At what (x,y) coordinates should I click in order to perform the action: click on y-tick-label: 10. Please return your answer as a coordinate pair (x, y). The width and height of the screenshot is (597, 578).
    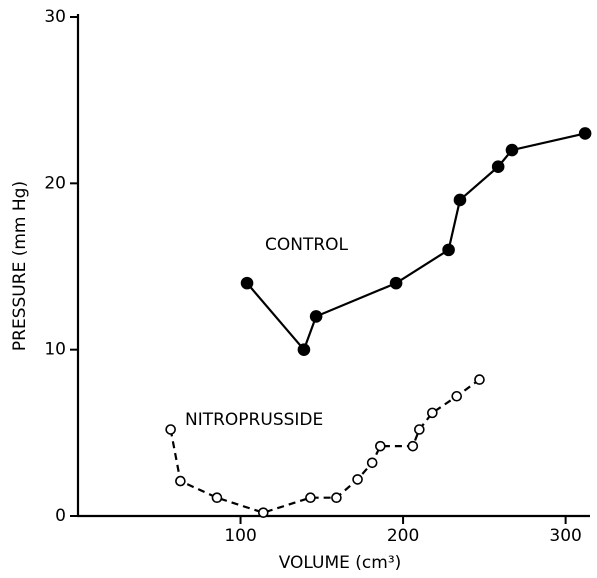
    Looking at the image, I should click on (55, 350).